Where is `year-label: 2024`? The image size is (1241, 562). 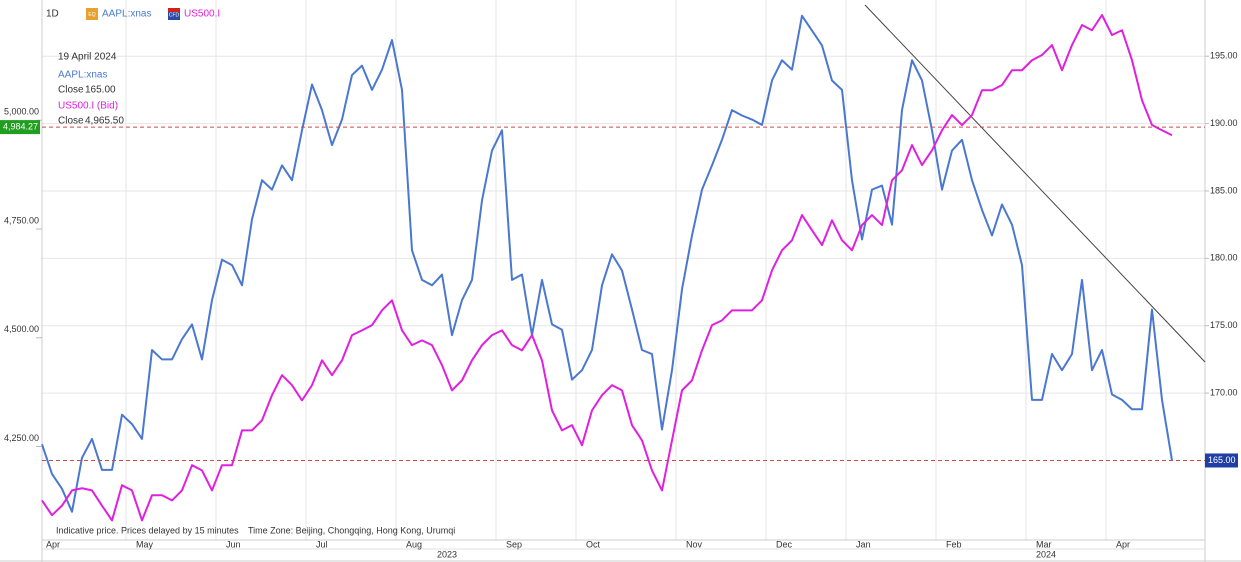 year-label: 2024 is located at coordinates (1046, 554).